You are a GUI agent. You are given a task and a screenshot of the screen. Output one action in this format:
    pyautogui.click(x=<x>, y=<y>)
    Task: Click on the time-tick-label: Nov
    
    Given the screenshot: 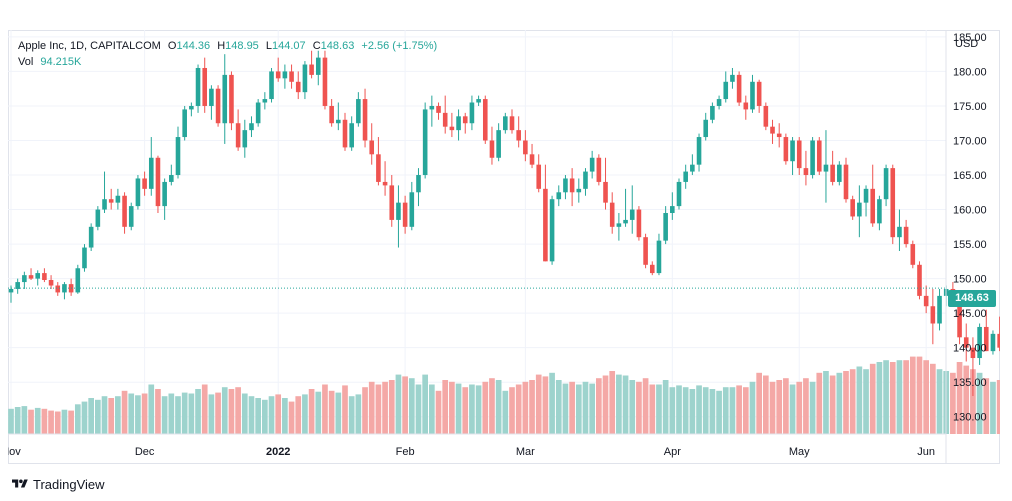 What is the action you would take?
    pyautogui.click(x=14, y=452)
    